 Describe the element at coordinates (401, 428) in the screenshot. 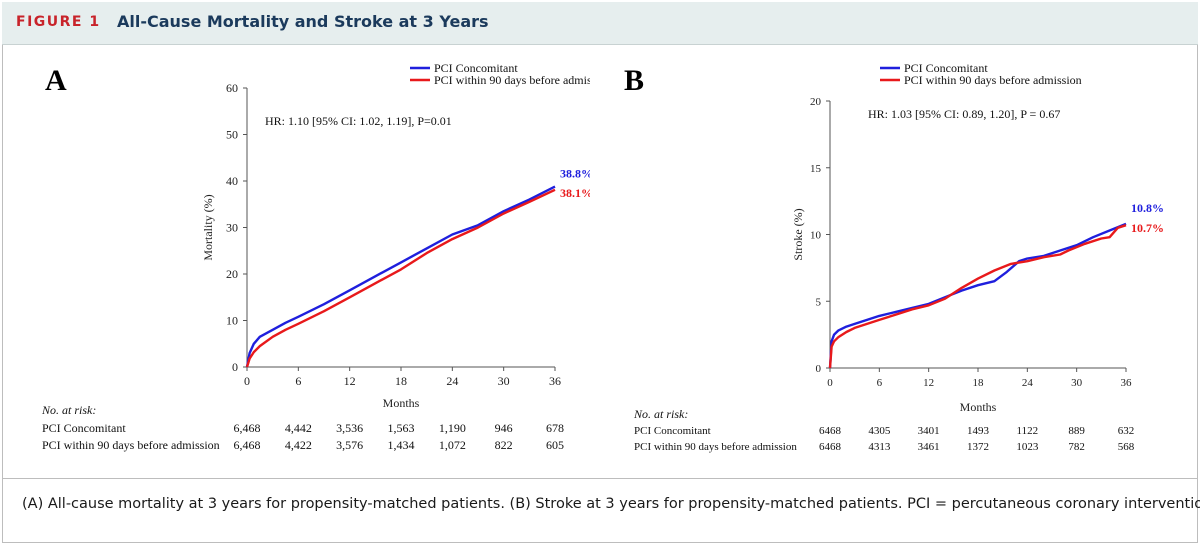

I see `chart-a-at-risk-value: 1,563` at that location.